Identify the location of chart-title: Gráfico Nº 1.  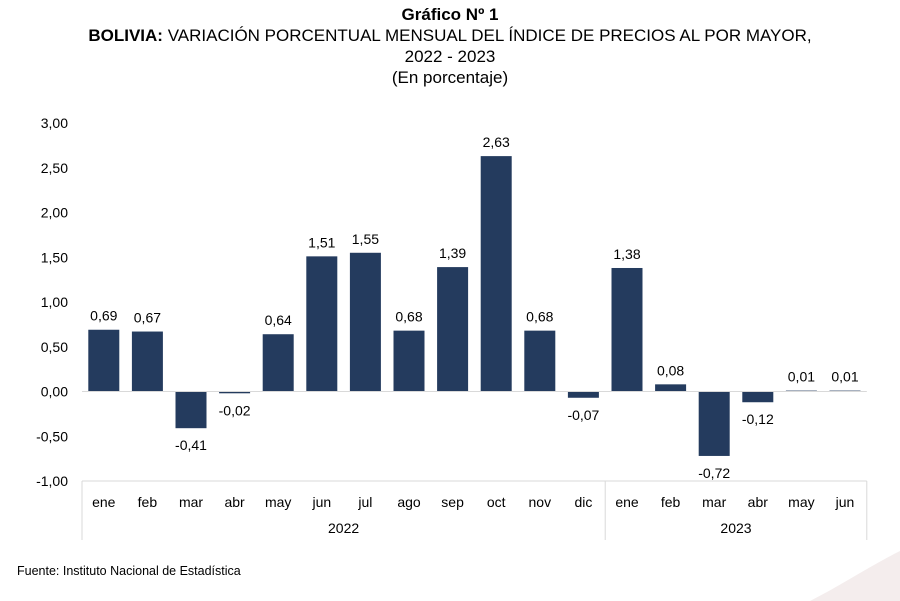
(450, 14).